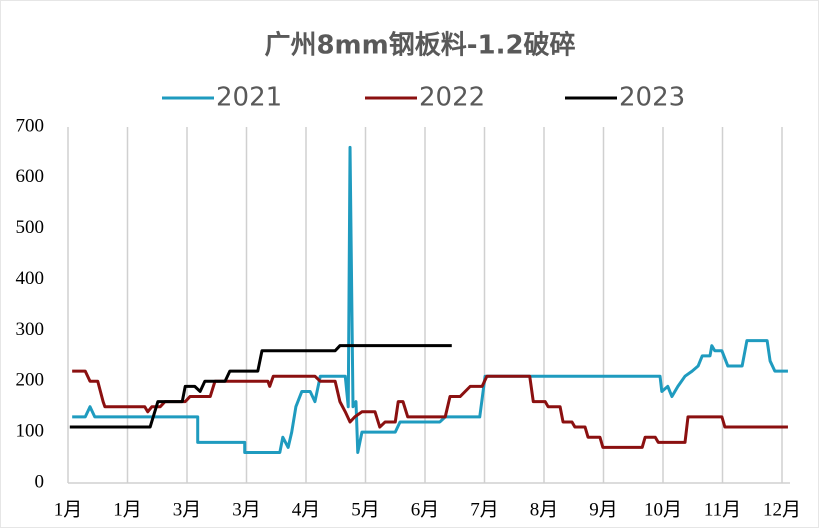  What do you see at coordinates (452, 98) in the screenshot?
I see `legend-label: 2022` at bounding box center [452, 98].